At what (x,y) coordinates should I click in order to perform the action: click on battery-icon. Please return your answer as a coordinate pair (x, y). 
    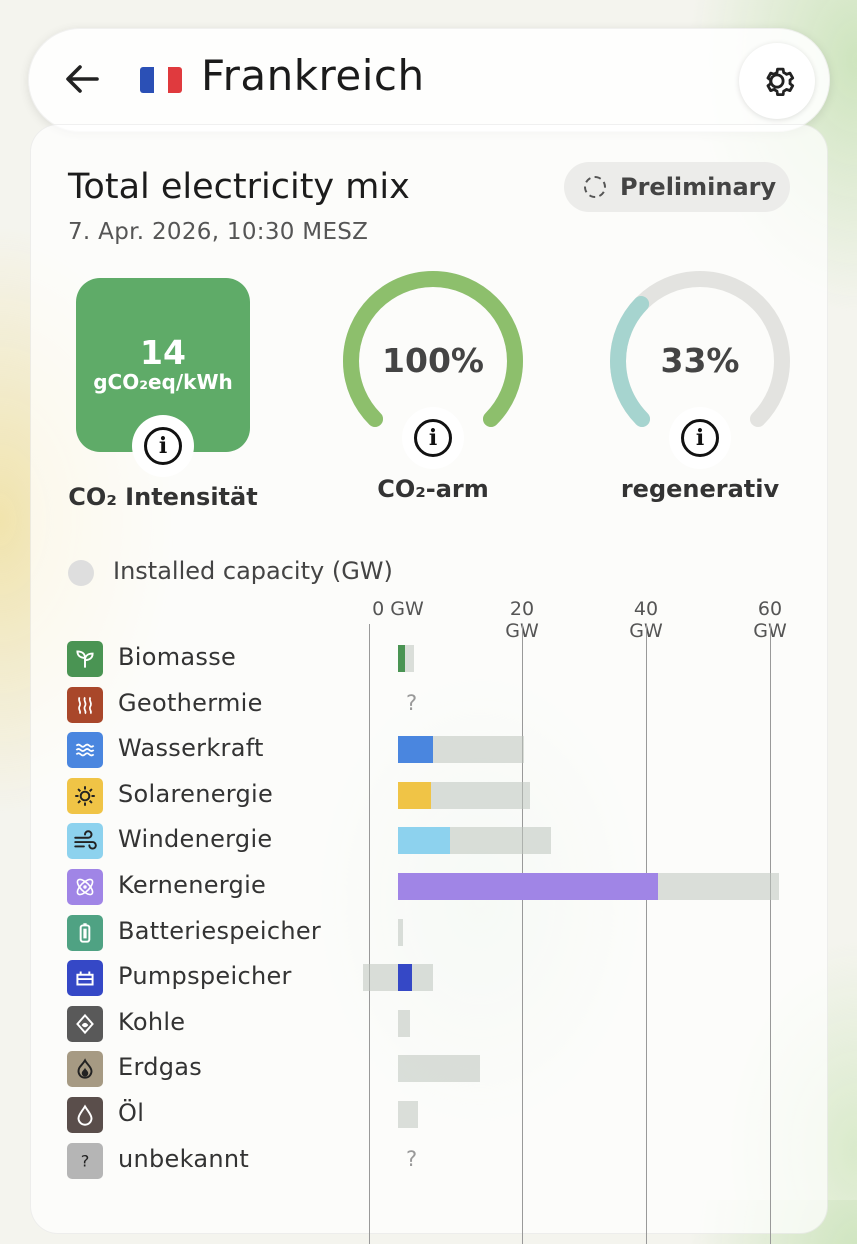
    Looking at the image, I should click on (85, 932).